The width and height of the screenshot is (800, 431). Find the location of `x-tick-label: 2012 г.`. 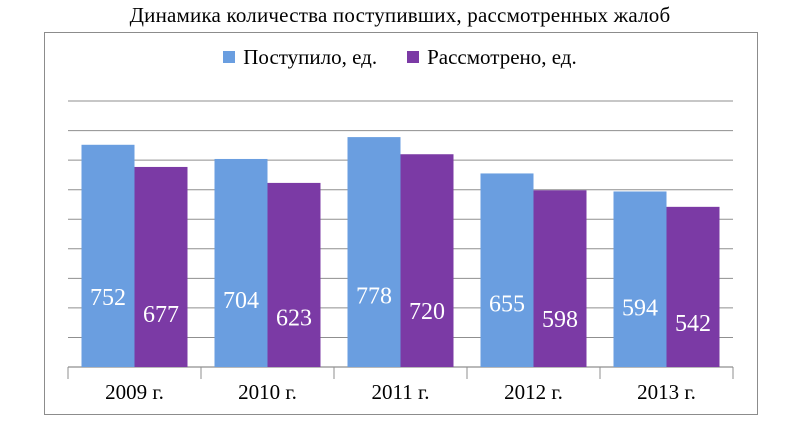

x-tick-label: 2012 г. is located at coordinates (533, 392).